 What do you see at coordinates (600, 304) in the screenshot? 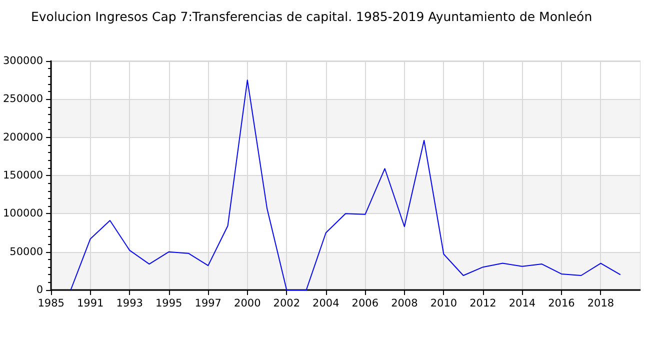
I see `x-tick-label: 2018` at bounding box center [600, 304].